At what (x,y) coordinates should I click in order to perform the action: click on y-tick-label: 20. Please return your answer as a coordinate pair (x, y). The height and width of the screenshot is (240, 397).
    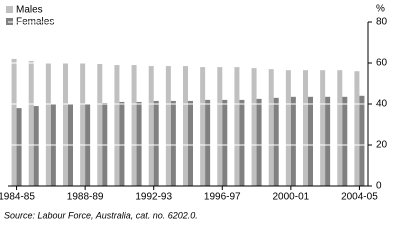
    Looking at the image, I should click on (382, 145).